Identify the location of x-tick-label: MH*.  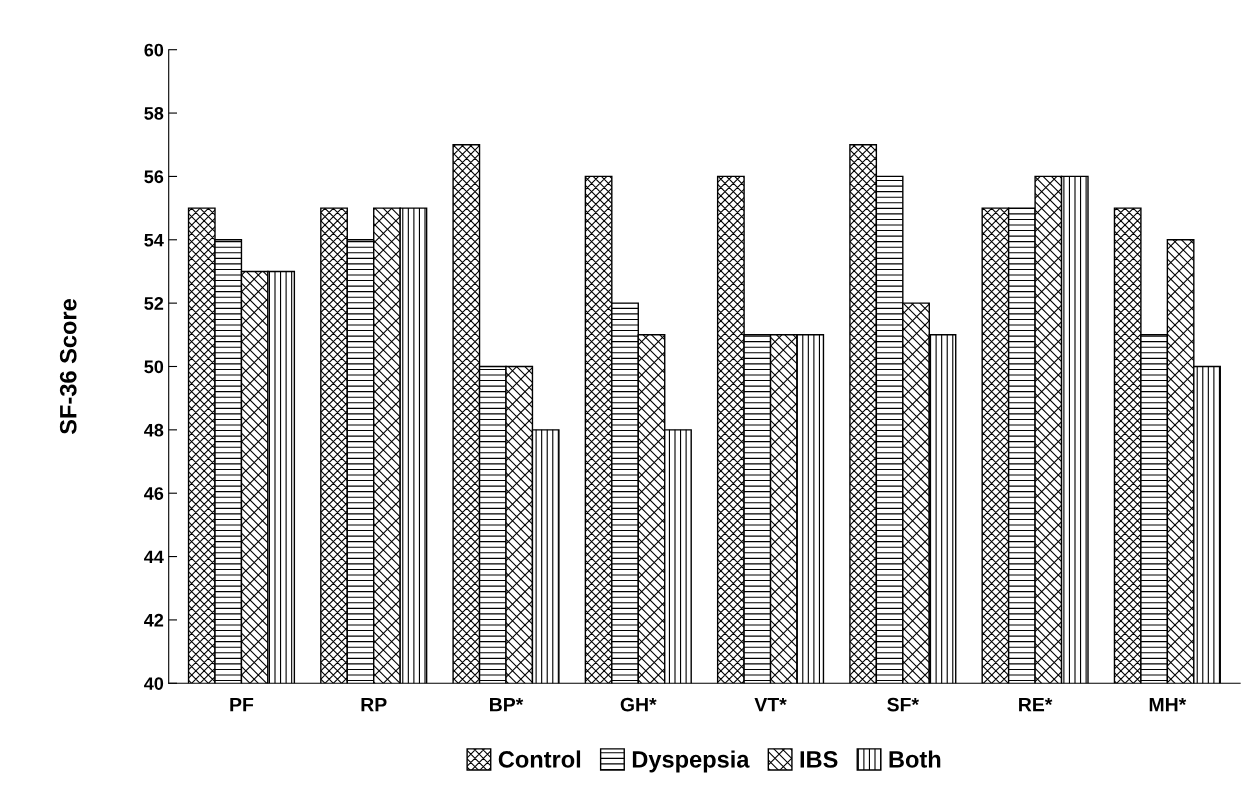
(1168, 704).